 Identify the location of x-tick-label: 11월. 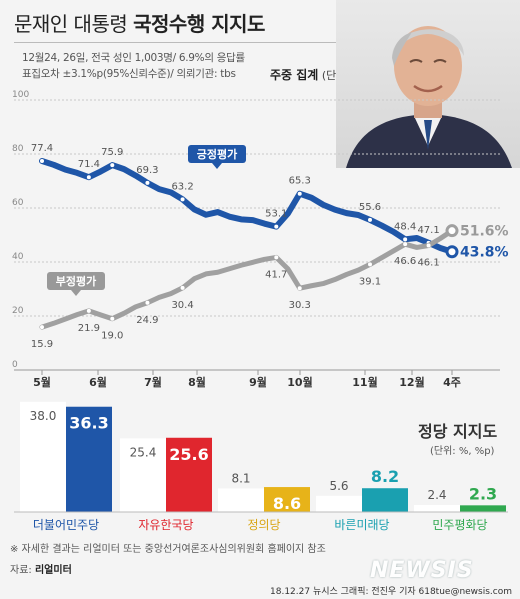
(364, 382).